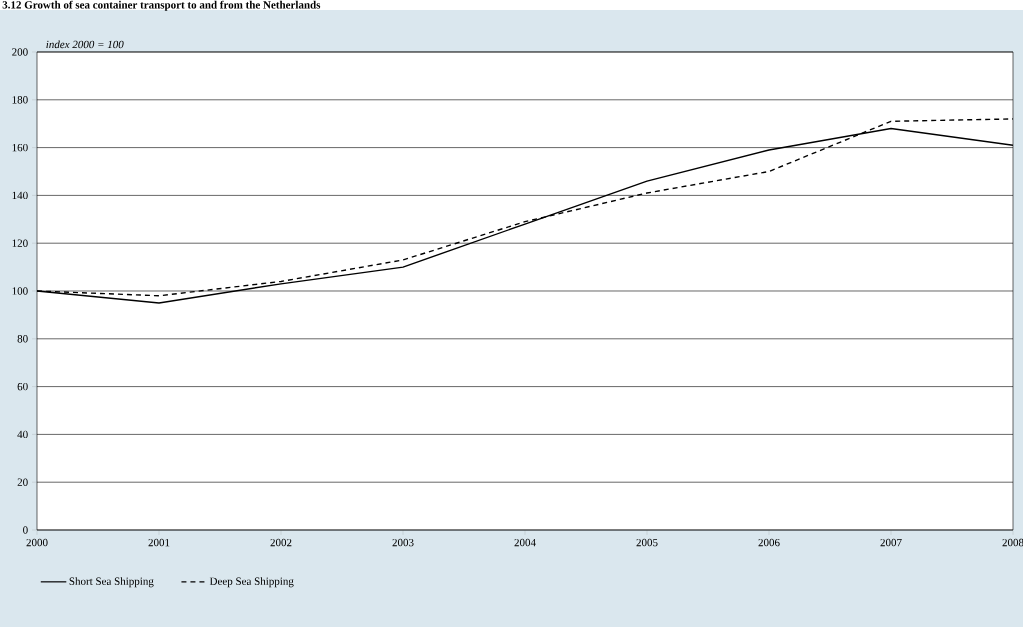  I want to click on x-tick-label: 2005, so click(647, 542).